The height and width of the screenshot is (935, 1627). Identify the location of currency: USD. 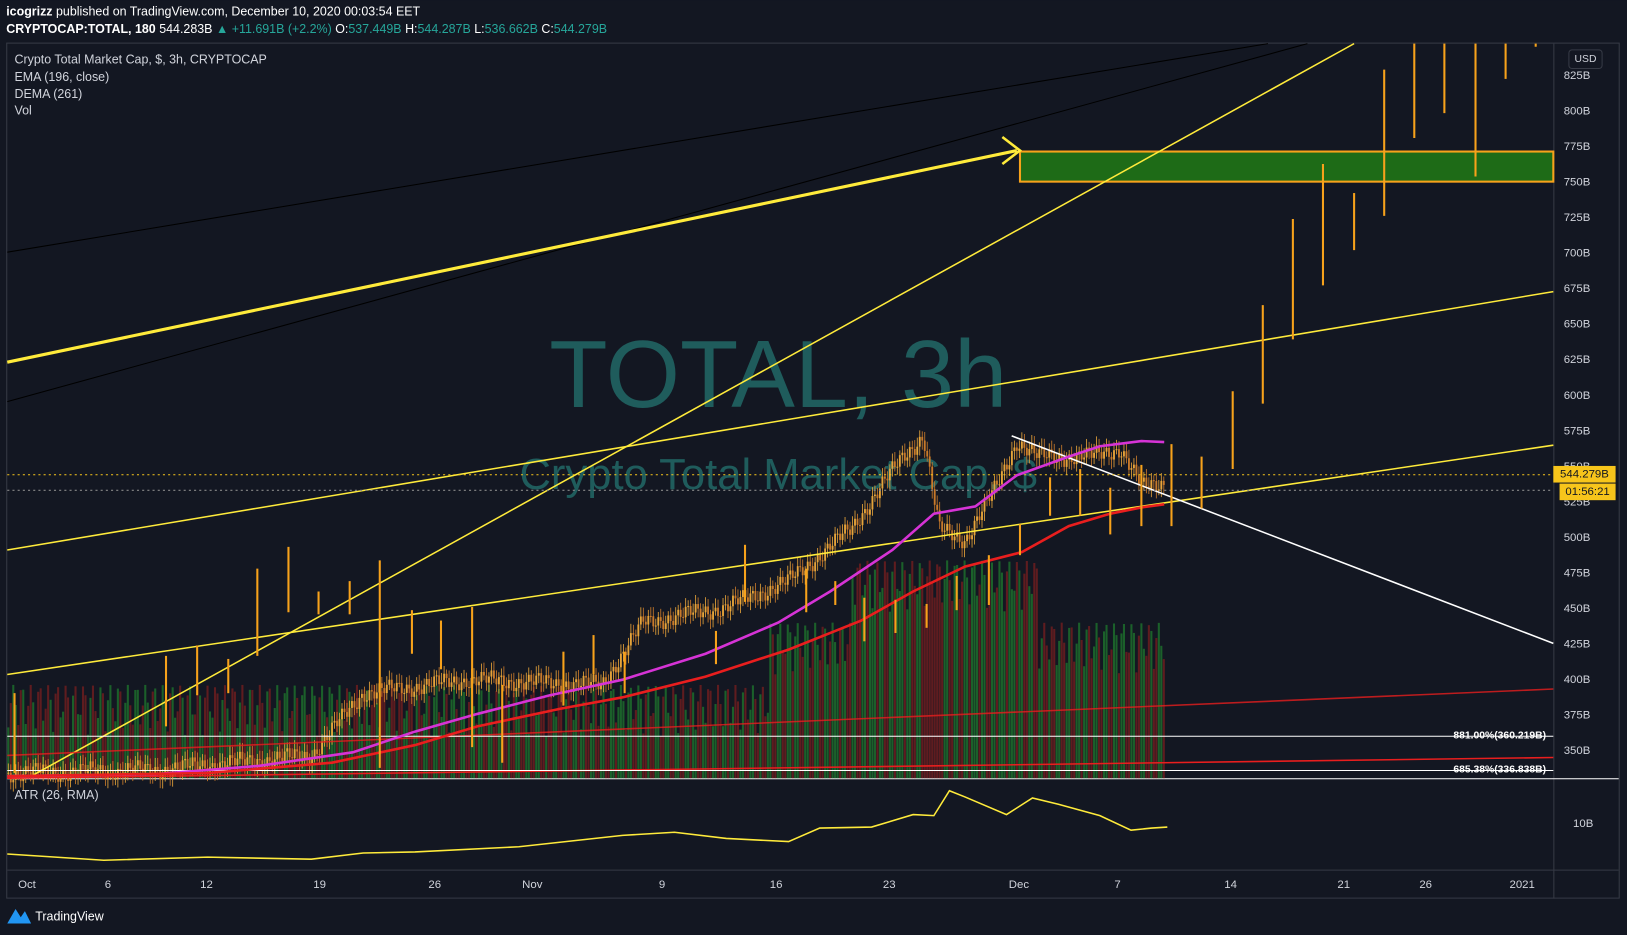
(1586, 59).